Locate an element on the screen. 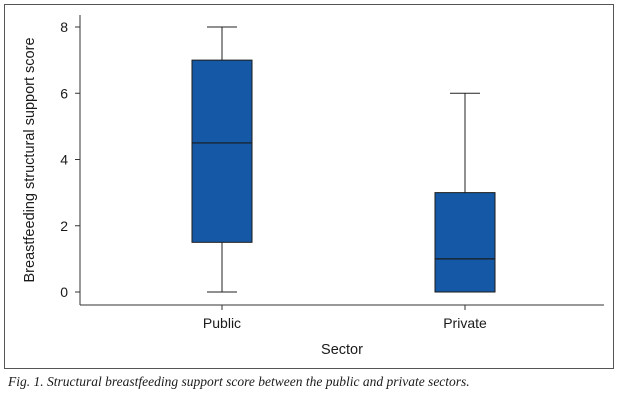 This screenshot has width=620, height=400. x-axis-label: Sector is located at coordinates (342, 350).